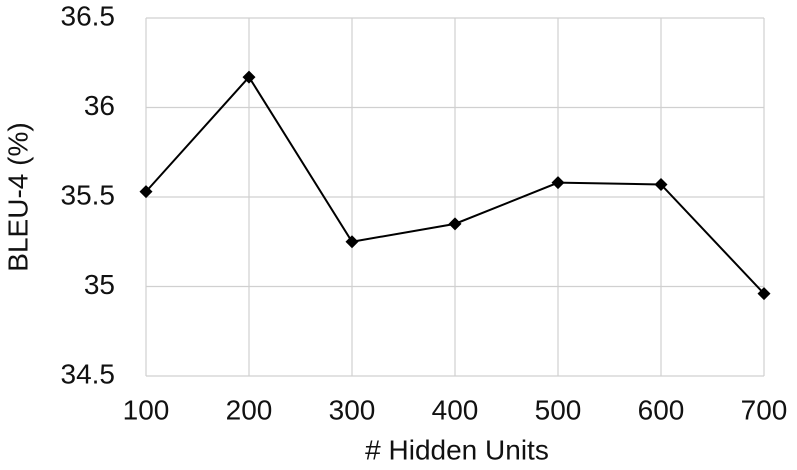 The height and width of the screenshot is (470, 797). Describe the element at coordinates (457, 449) in the screenshot. I see `x-axis-title: # Hidden Units` at that location.